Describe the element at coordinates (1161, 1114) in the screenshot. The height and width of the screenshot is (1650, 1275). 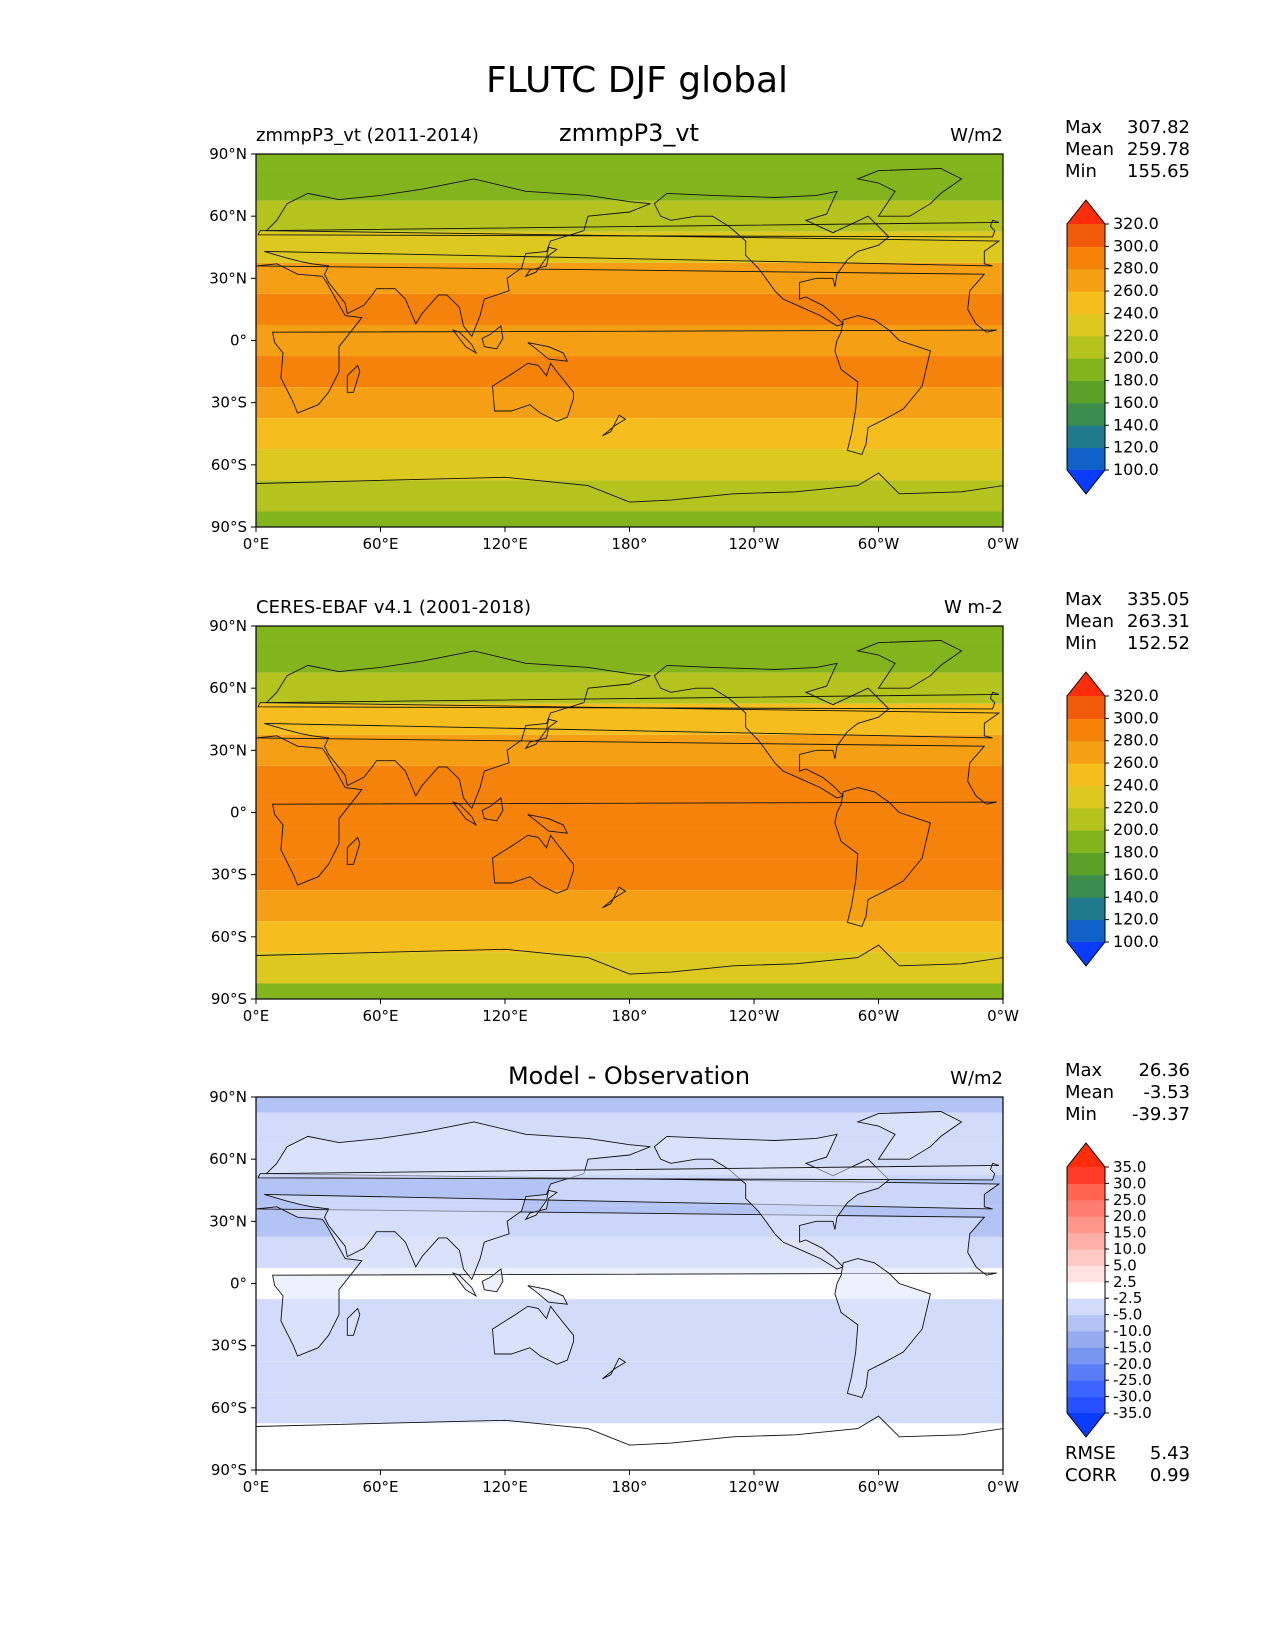
I see `stat-value: -39.37` at that location.